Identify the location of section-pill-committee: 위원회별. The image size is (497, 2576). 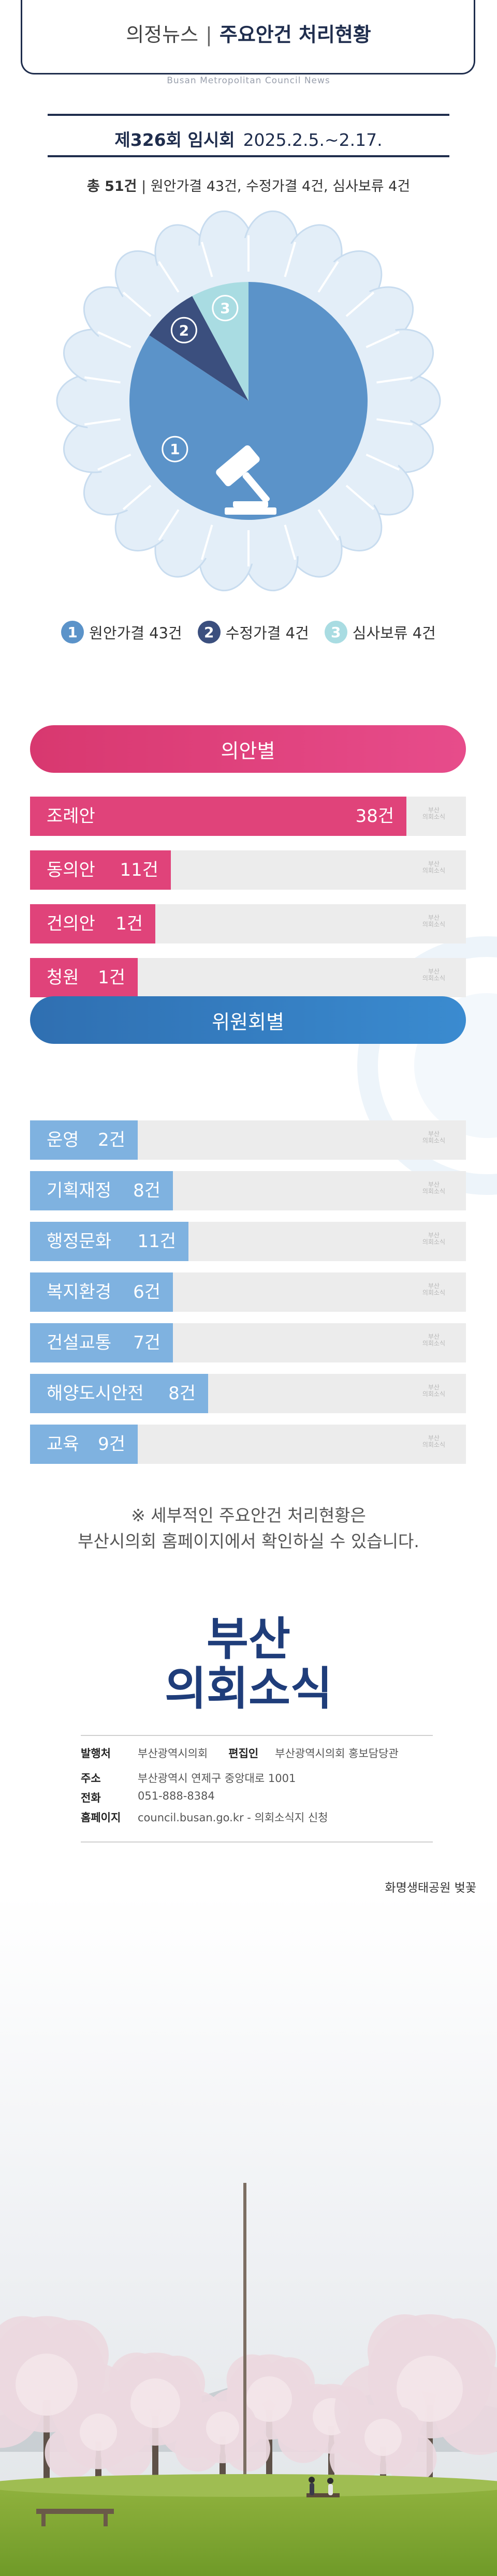
(248, 1020).